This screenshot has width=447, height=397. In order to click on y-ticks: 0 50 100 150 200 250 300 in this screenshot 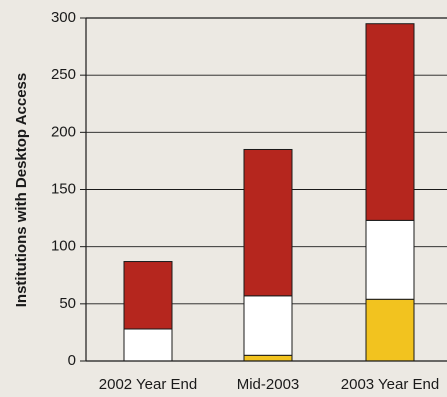, I will do `click(68, 189)`.